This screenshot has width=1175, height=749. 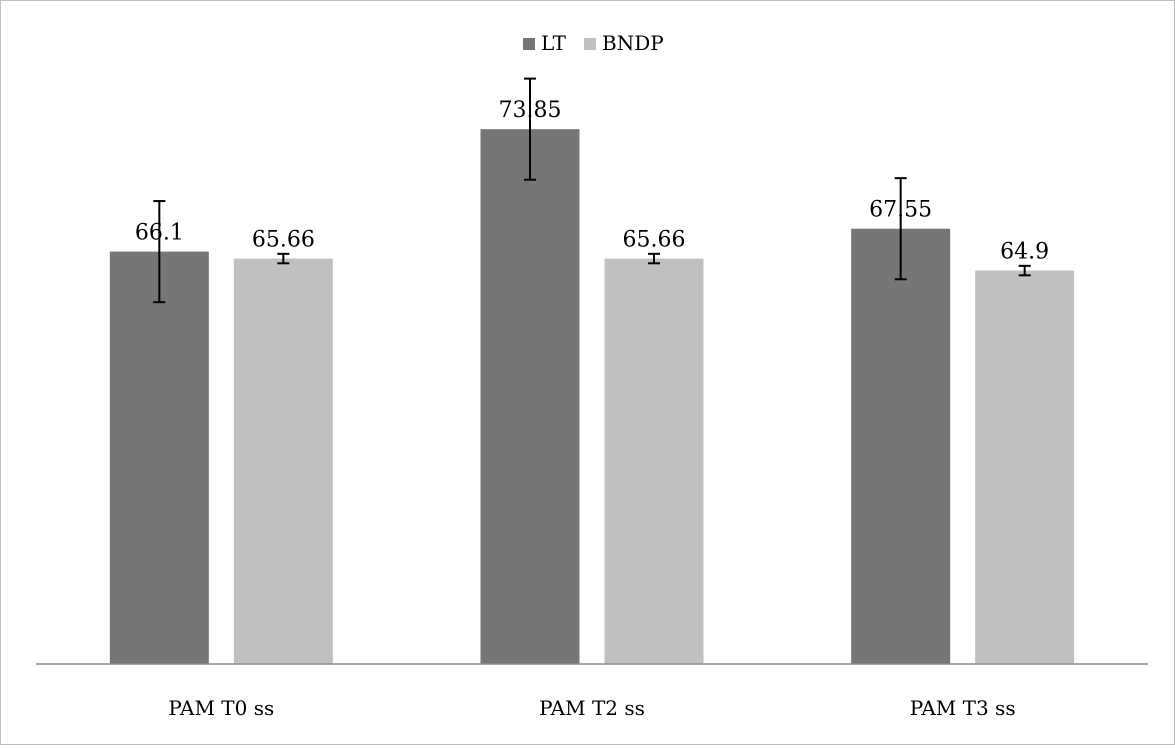 What do you see at coordinates (1024, 252) in the screenshot?
I see `data-label-bndp-3: 64.9` at bounding box center [1024, 252].